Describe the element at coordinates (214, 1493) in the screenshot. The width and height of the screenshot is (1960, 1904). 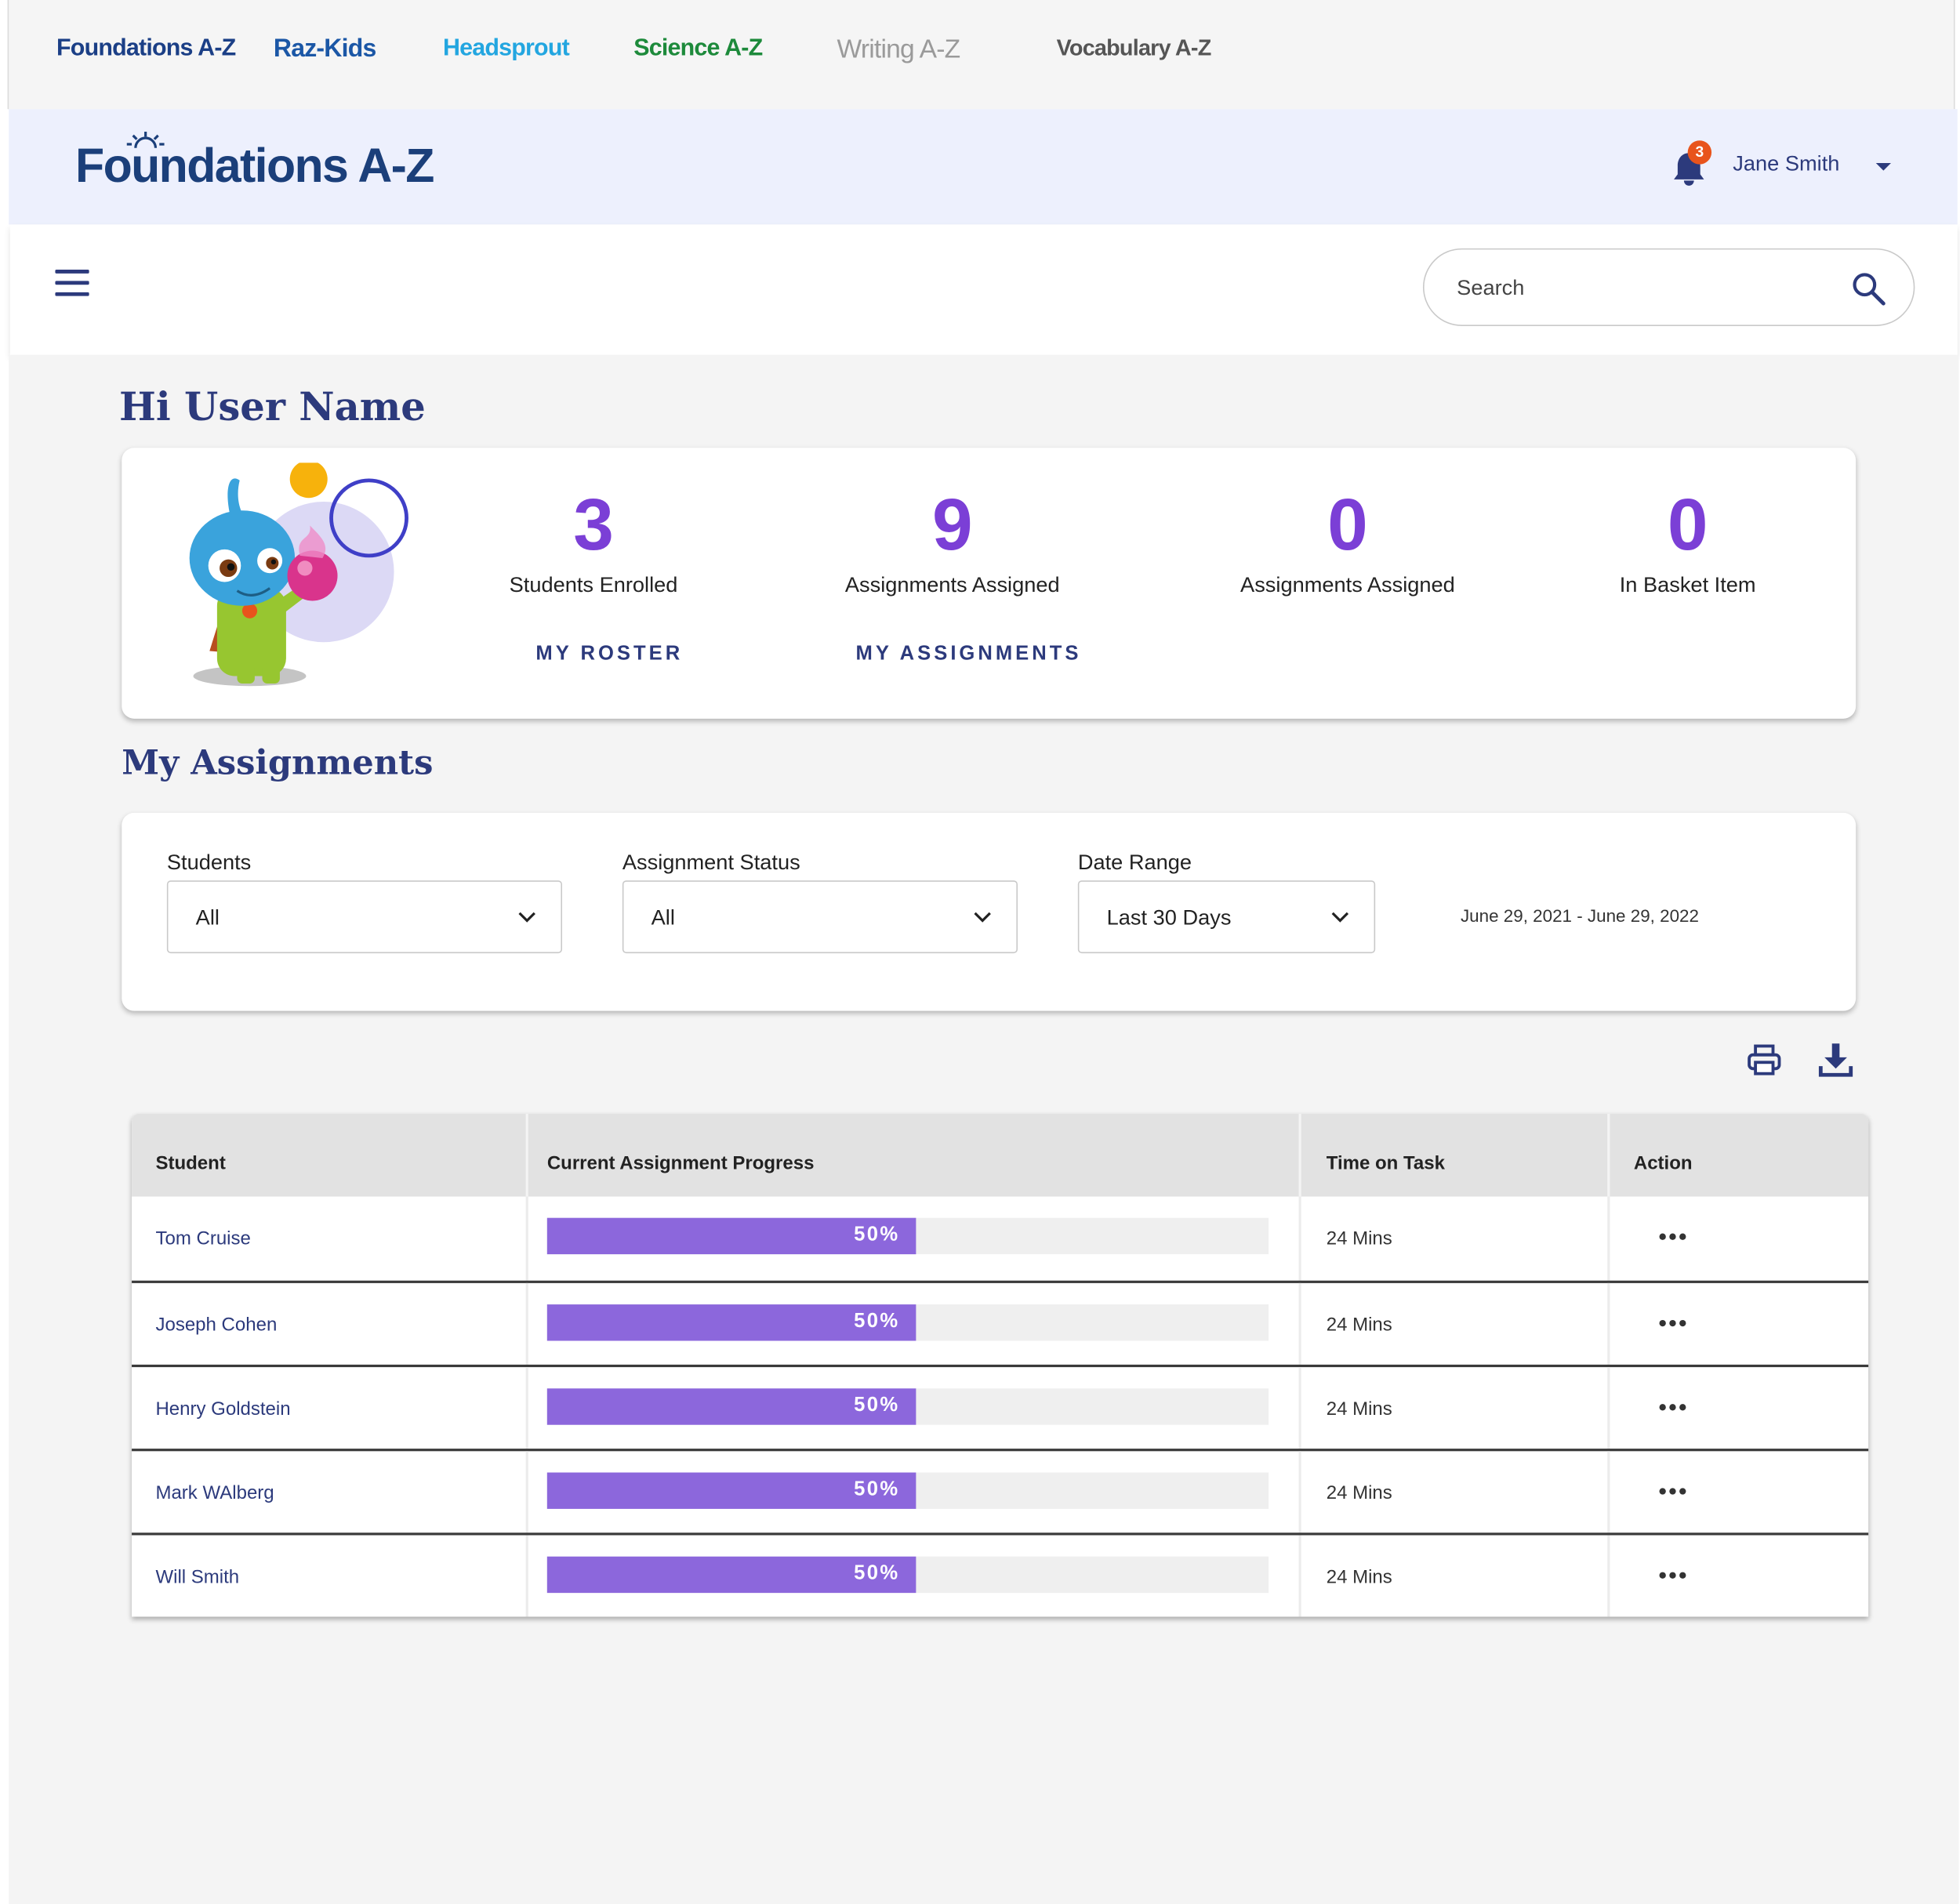
I see `student-name-link: Mark WAlberg` at that location.